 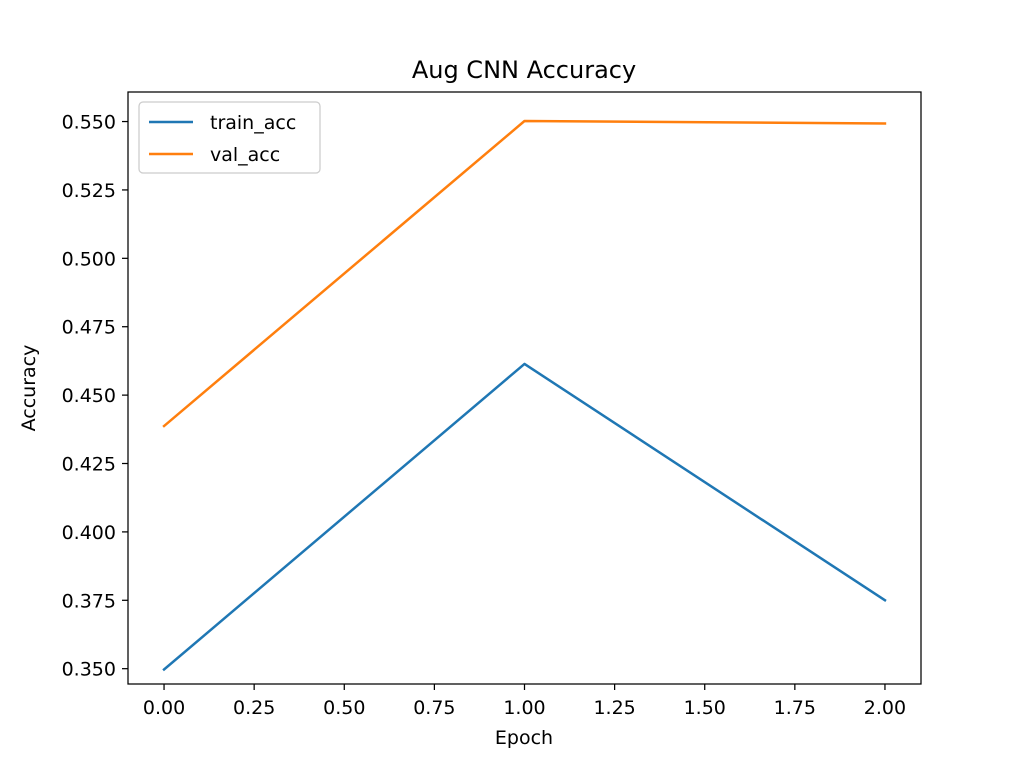 What do you see at coordinates (344, 708) in the screenshot?
I see `x-tick-label: 0.50` at bounding box center [344, 708].